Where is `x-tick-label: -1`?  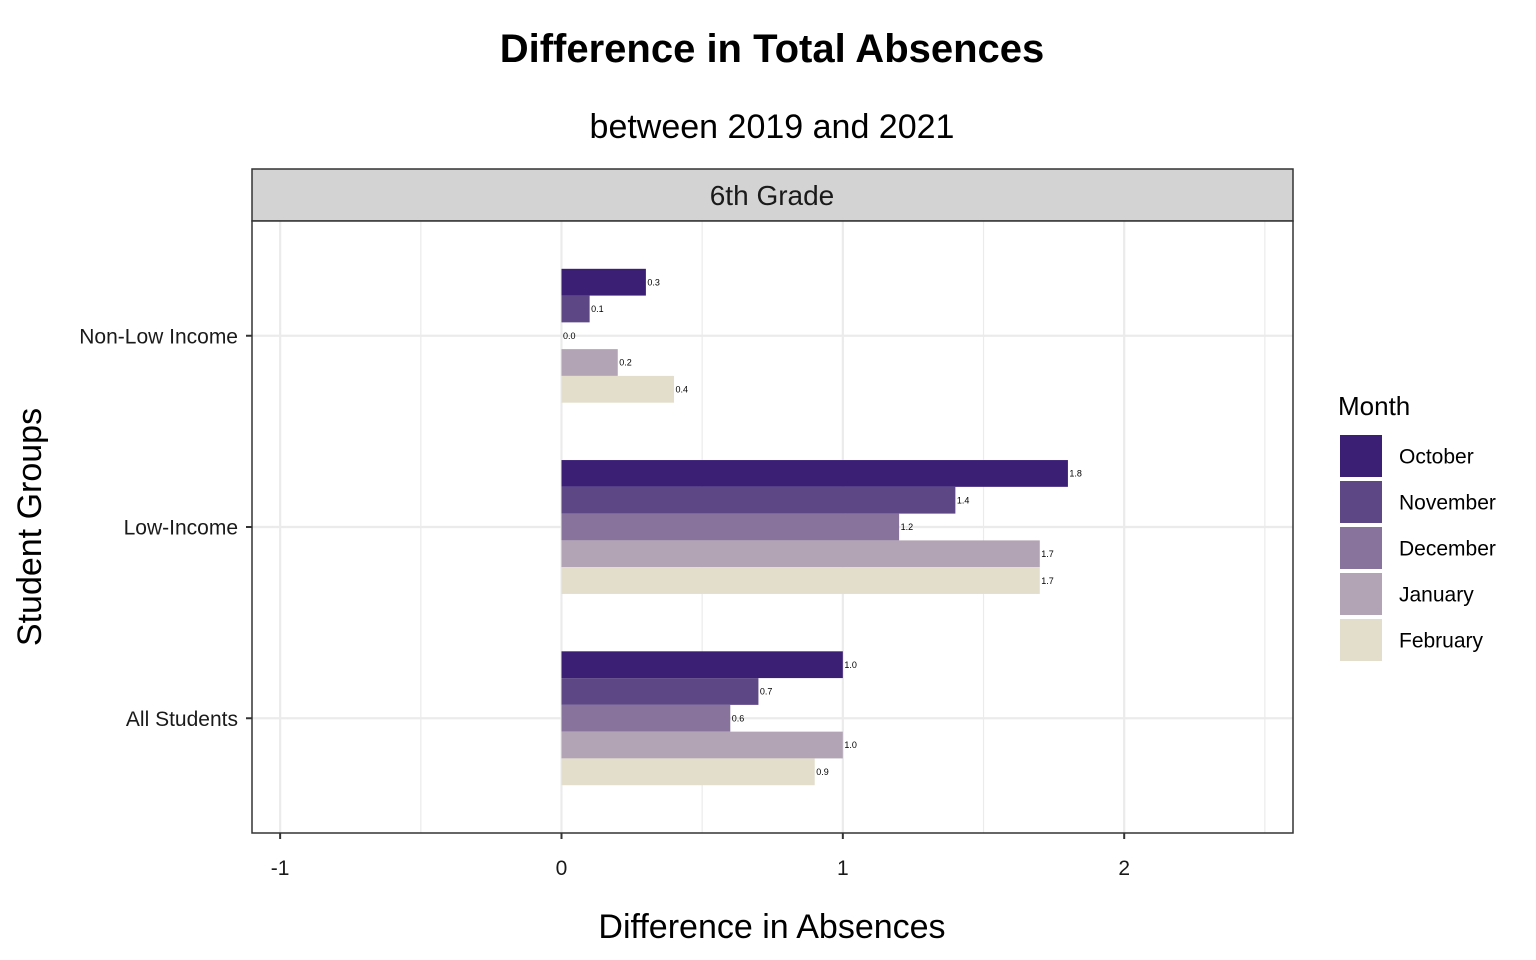
x-tick-label: -1 is located at coordinates (280, 868).